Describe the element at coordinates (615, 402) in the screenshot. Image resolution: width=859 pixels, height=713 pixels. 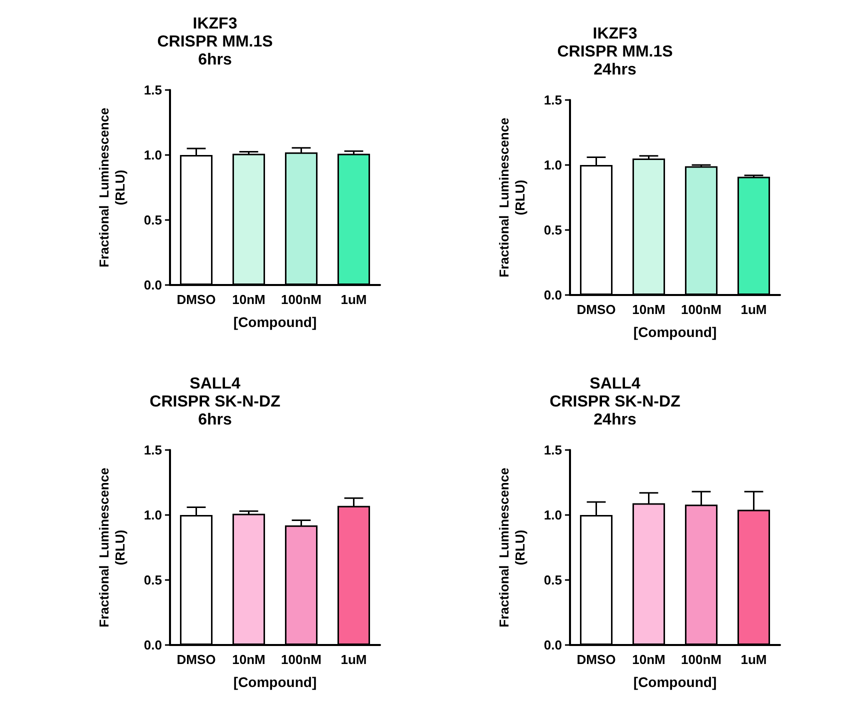
I see `chart-title: SALL4 CRISPR SK-N-DZ 24hrs` at that location.